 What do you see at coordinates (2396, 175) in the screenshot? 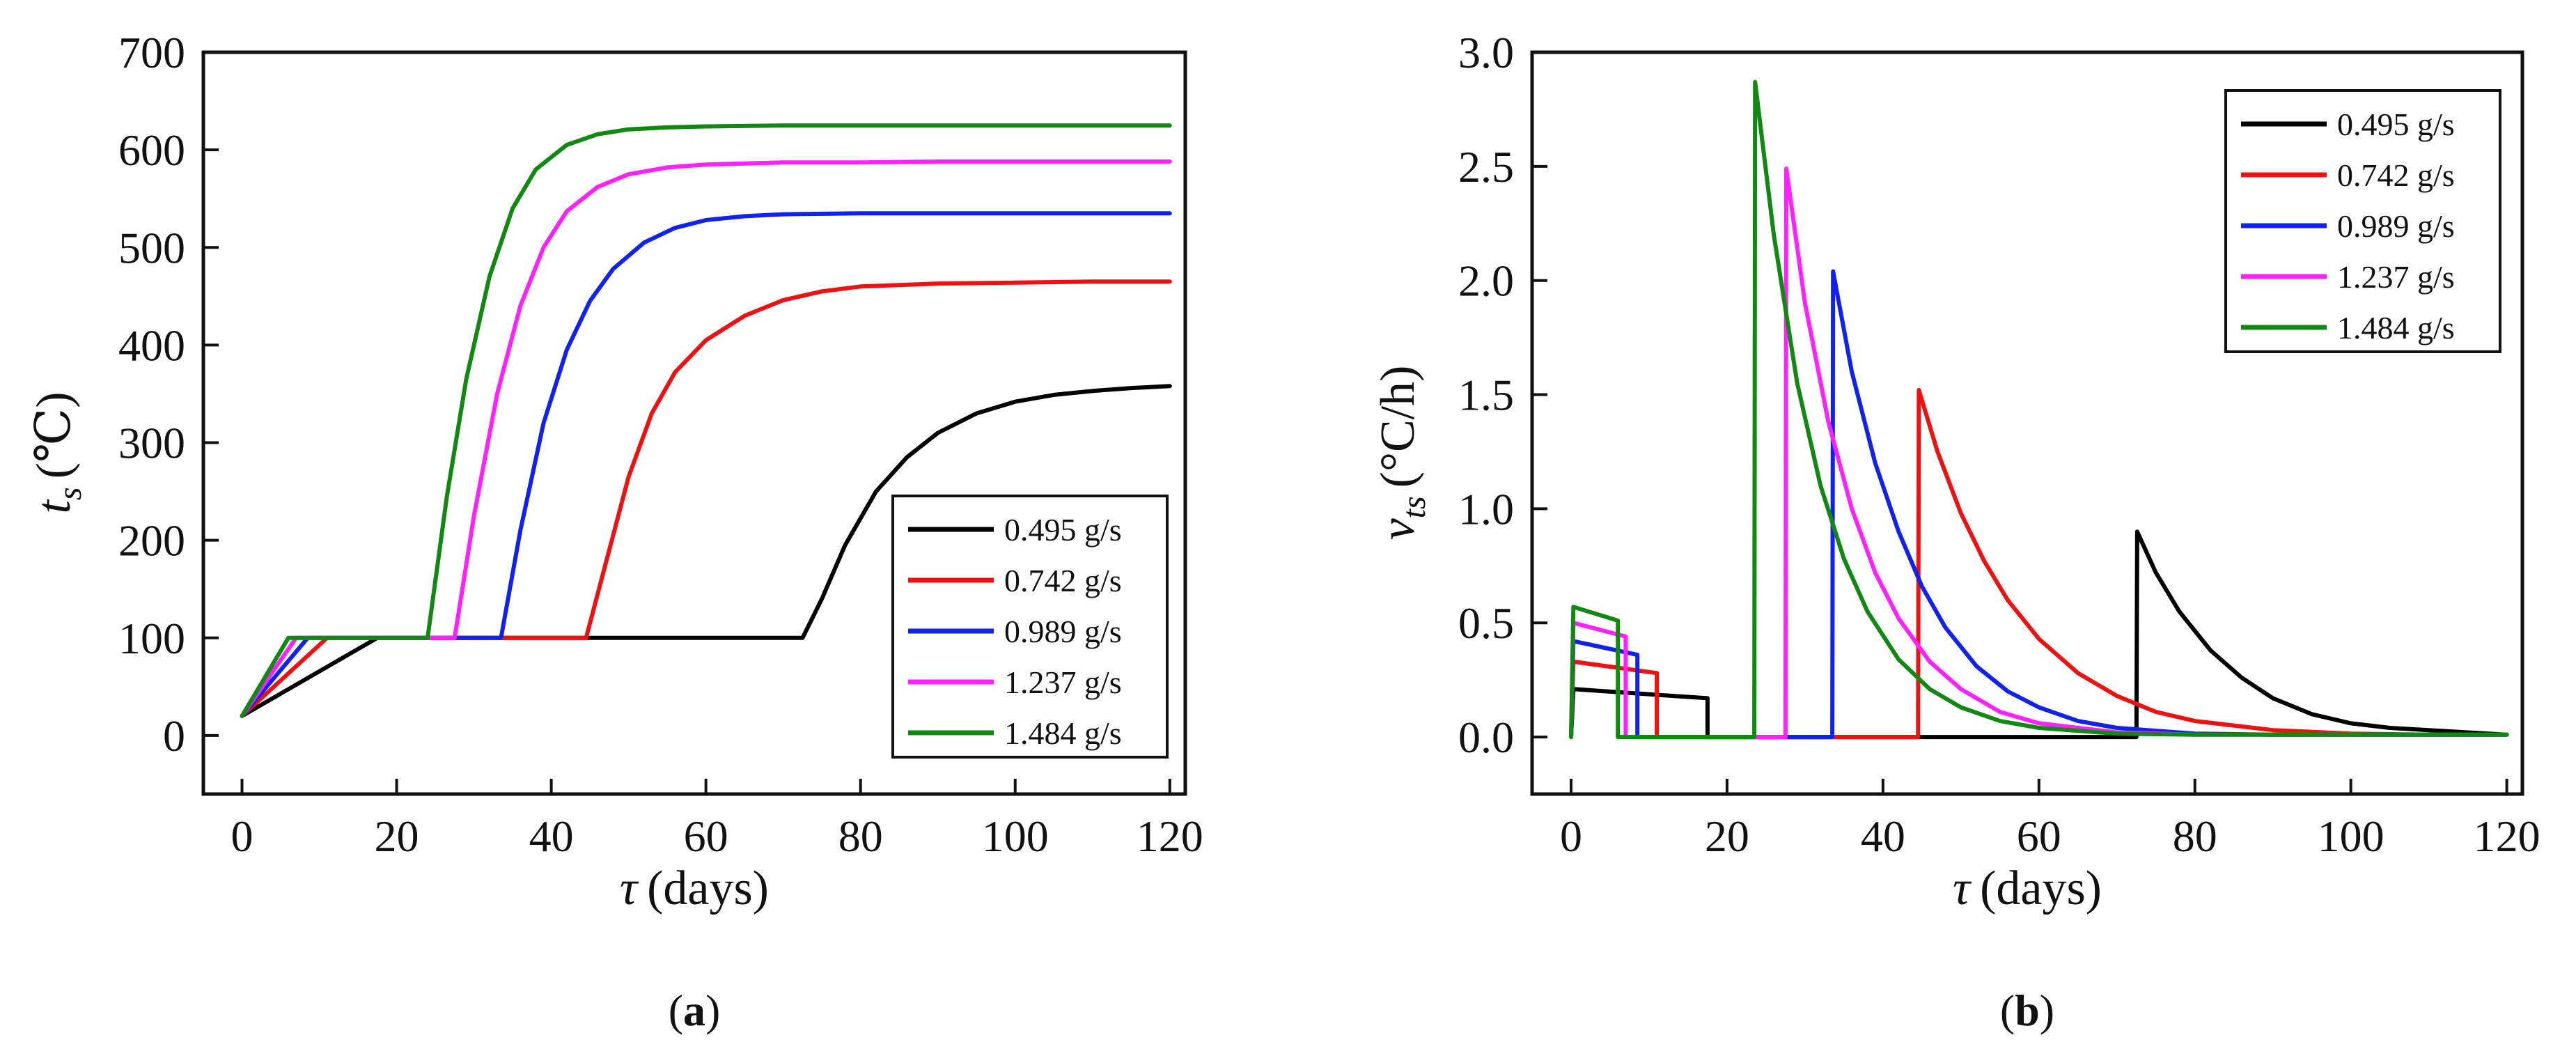
I see `chart-b-legend-label-1: 0.742 g/s` at bounding box center [2396, 175].